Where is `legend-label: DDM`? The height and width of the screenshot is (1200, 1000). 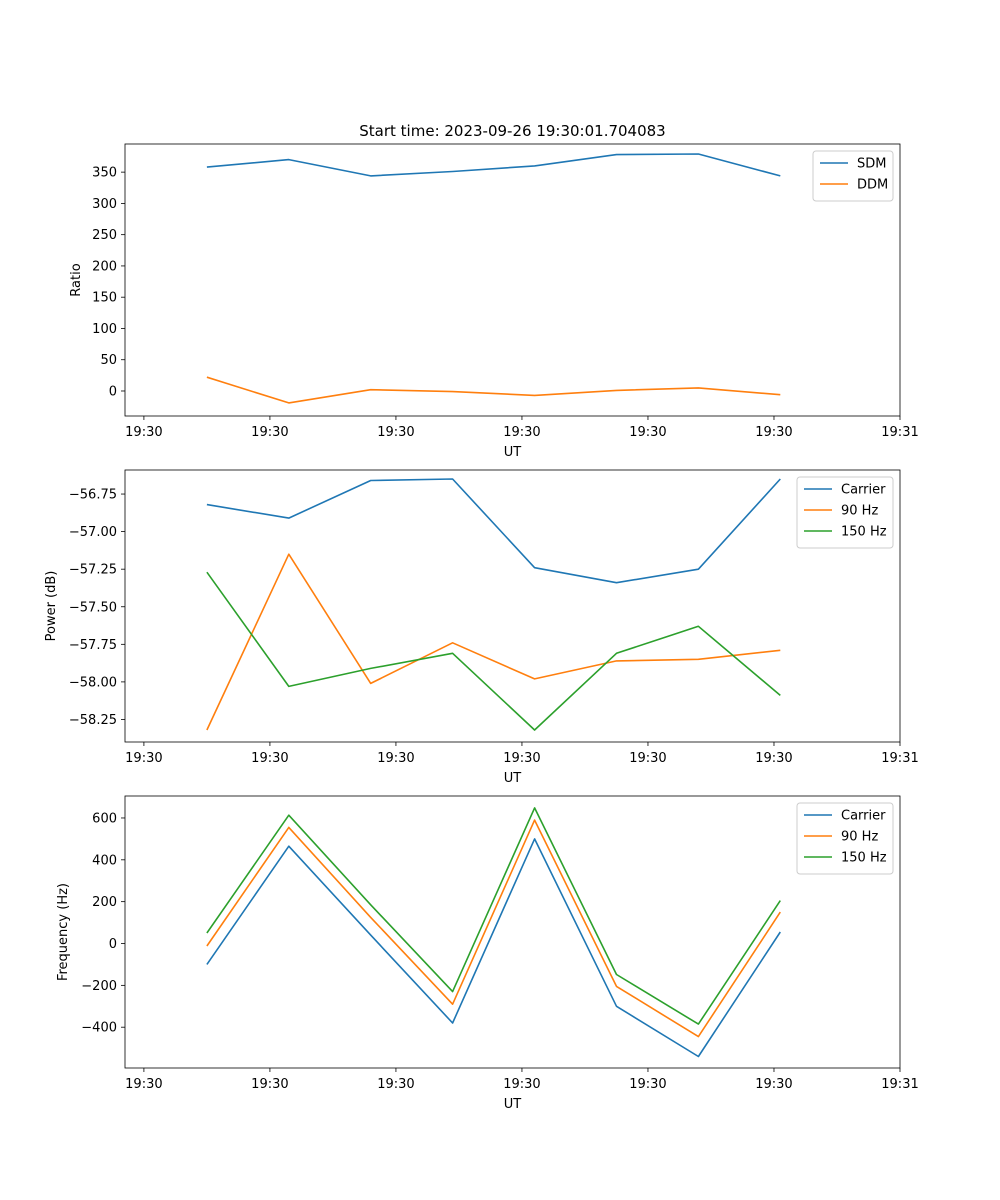 legend-label: DDM is located at coordinates (872, 185).